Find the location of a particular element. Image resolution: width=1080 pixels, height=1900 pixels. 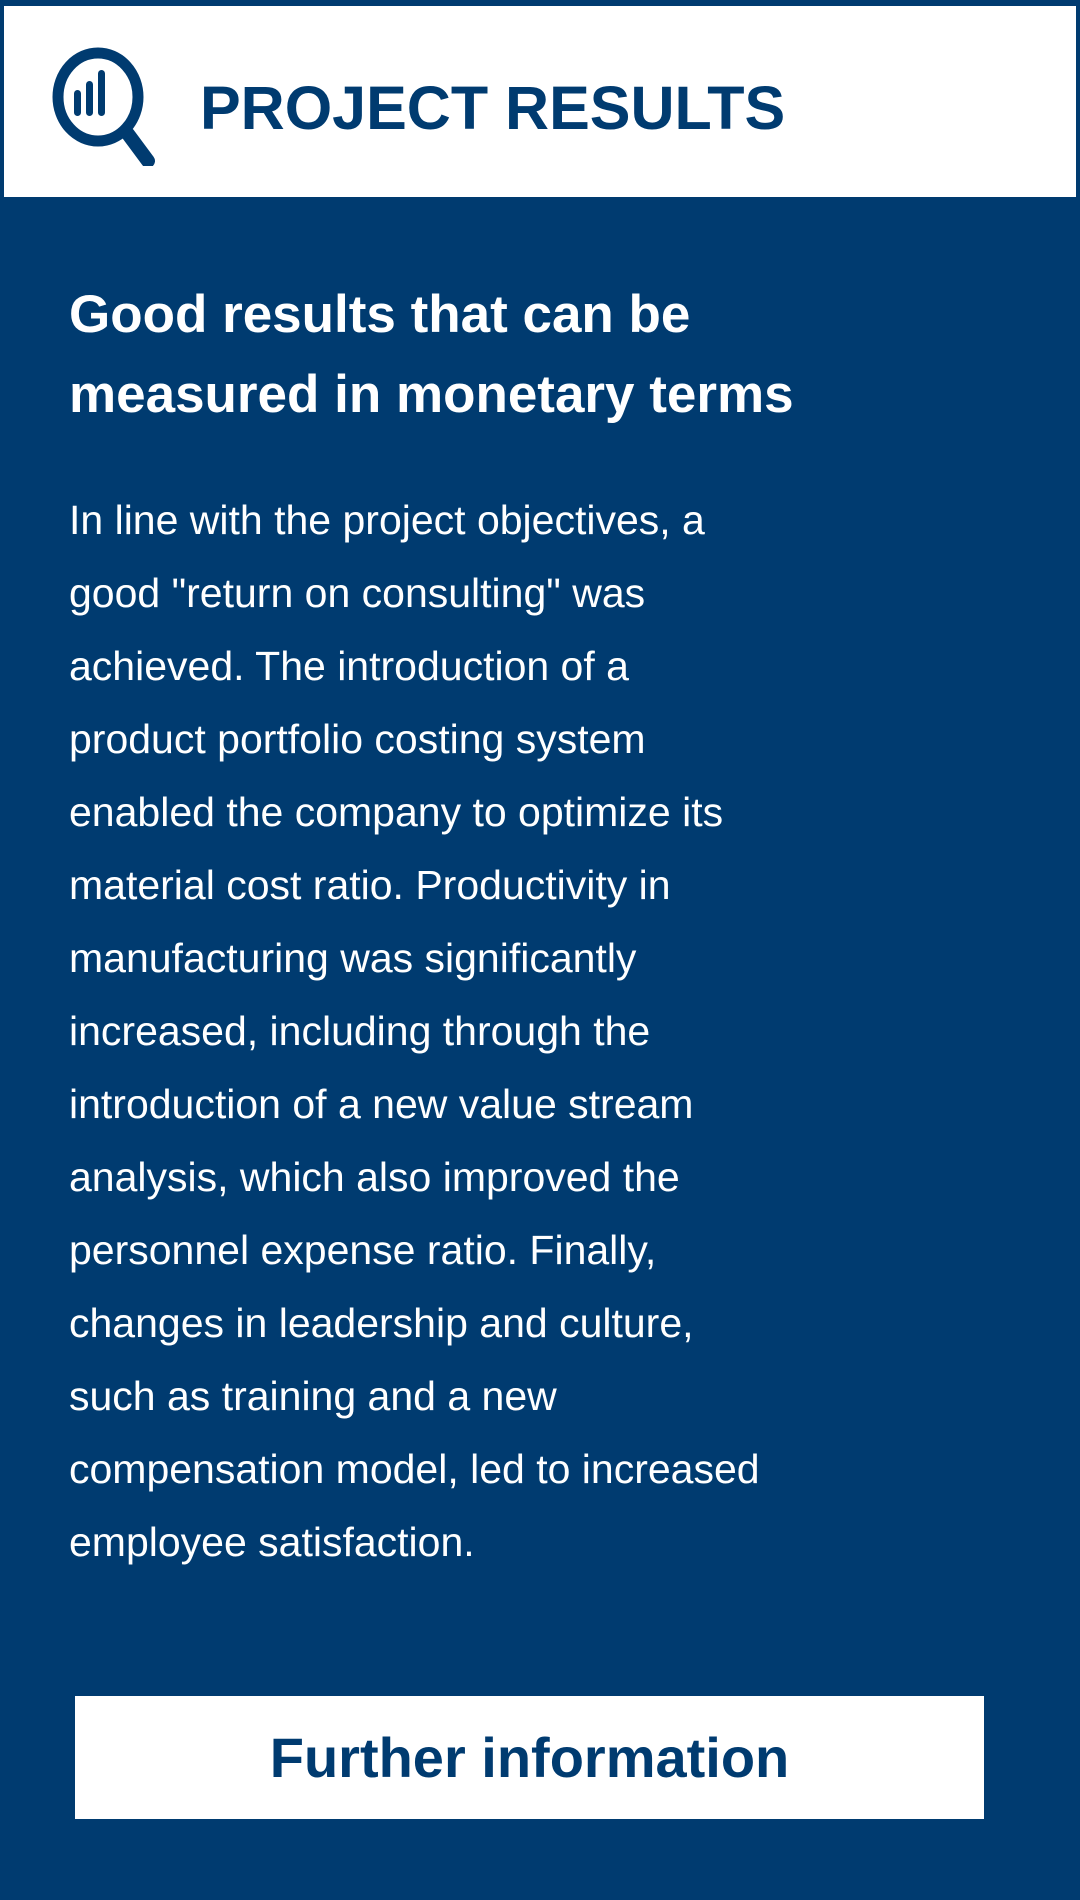

body-line: material cost ratio. Productivity in is located at coordinates (370, 885).